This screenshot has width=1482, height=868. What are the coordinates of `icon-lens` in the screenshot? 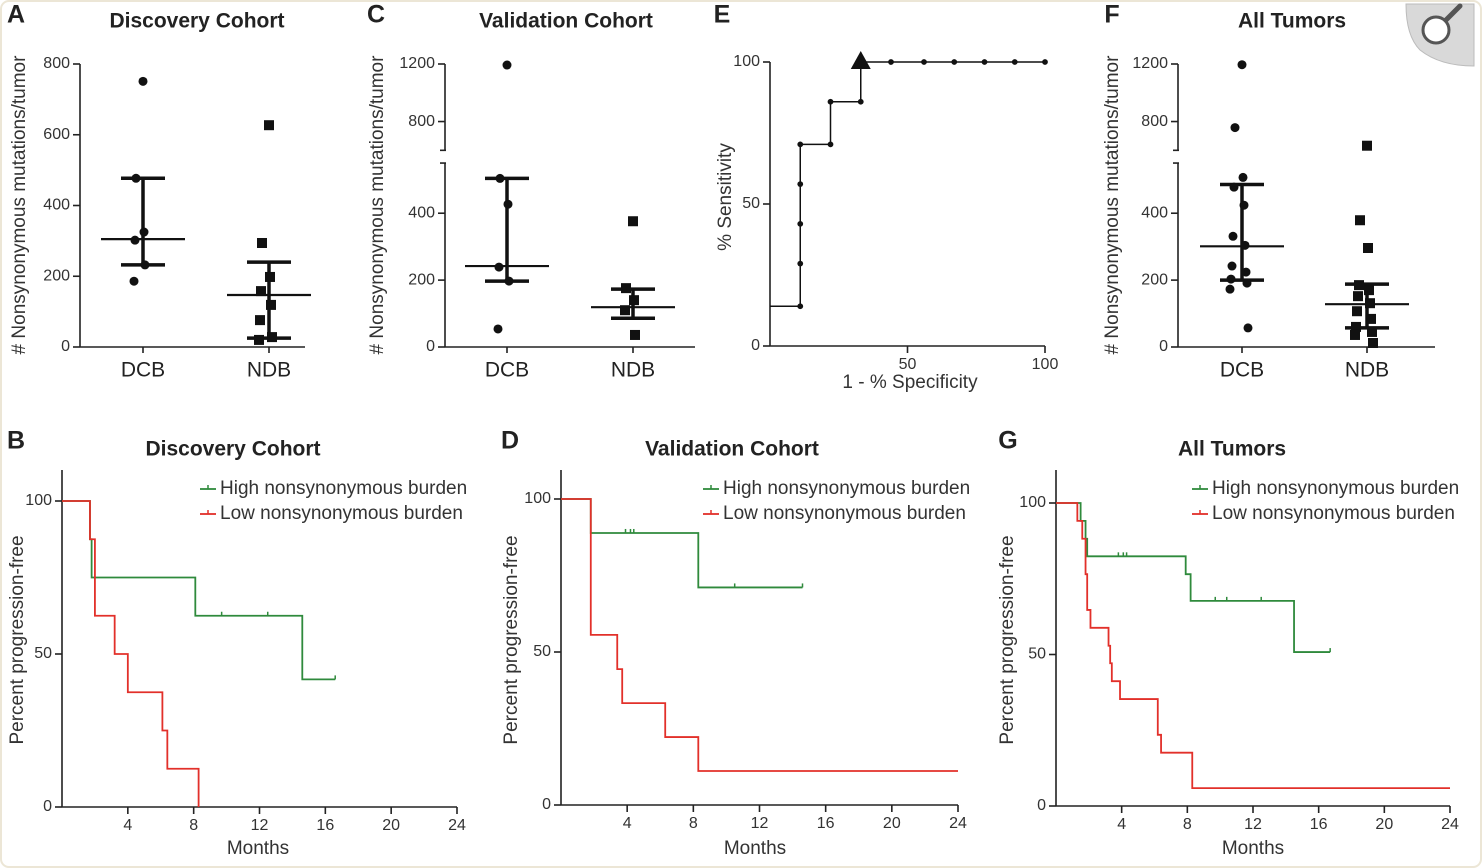 It's located at (1436, 30).